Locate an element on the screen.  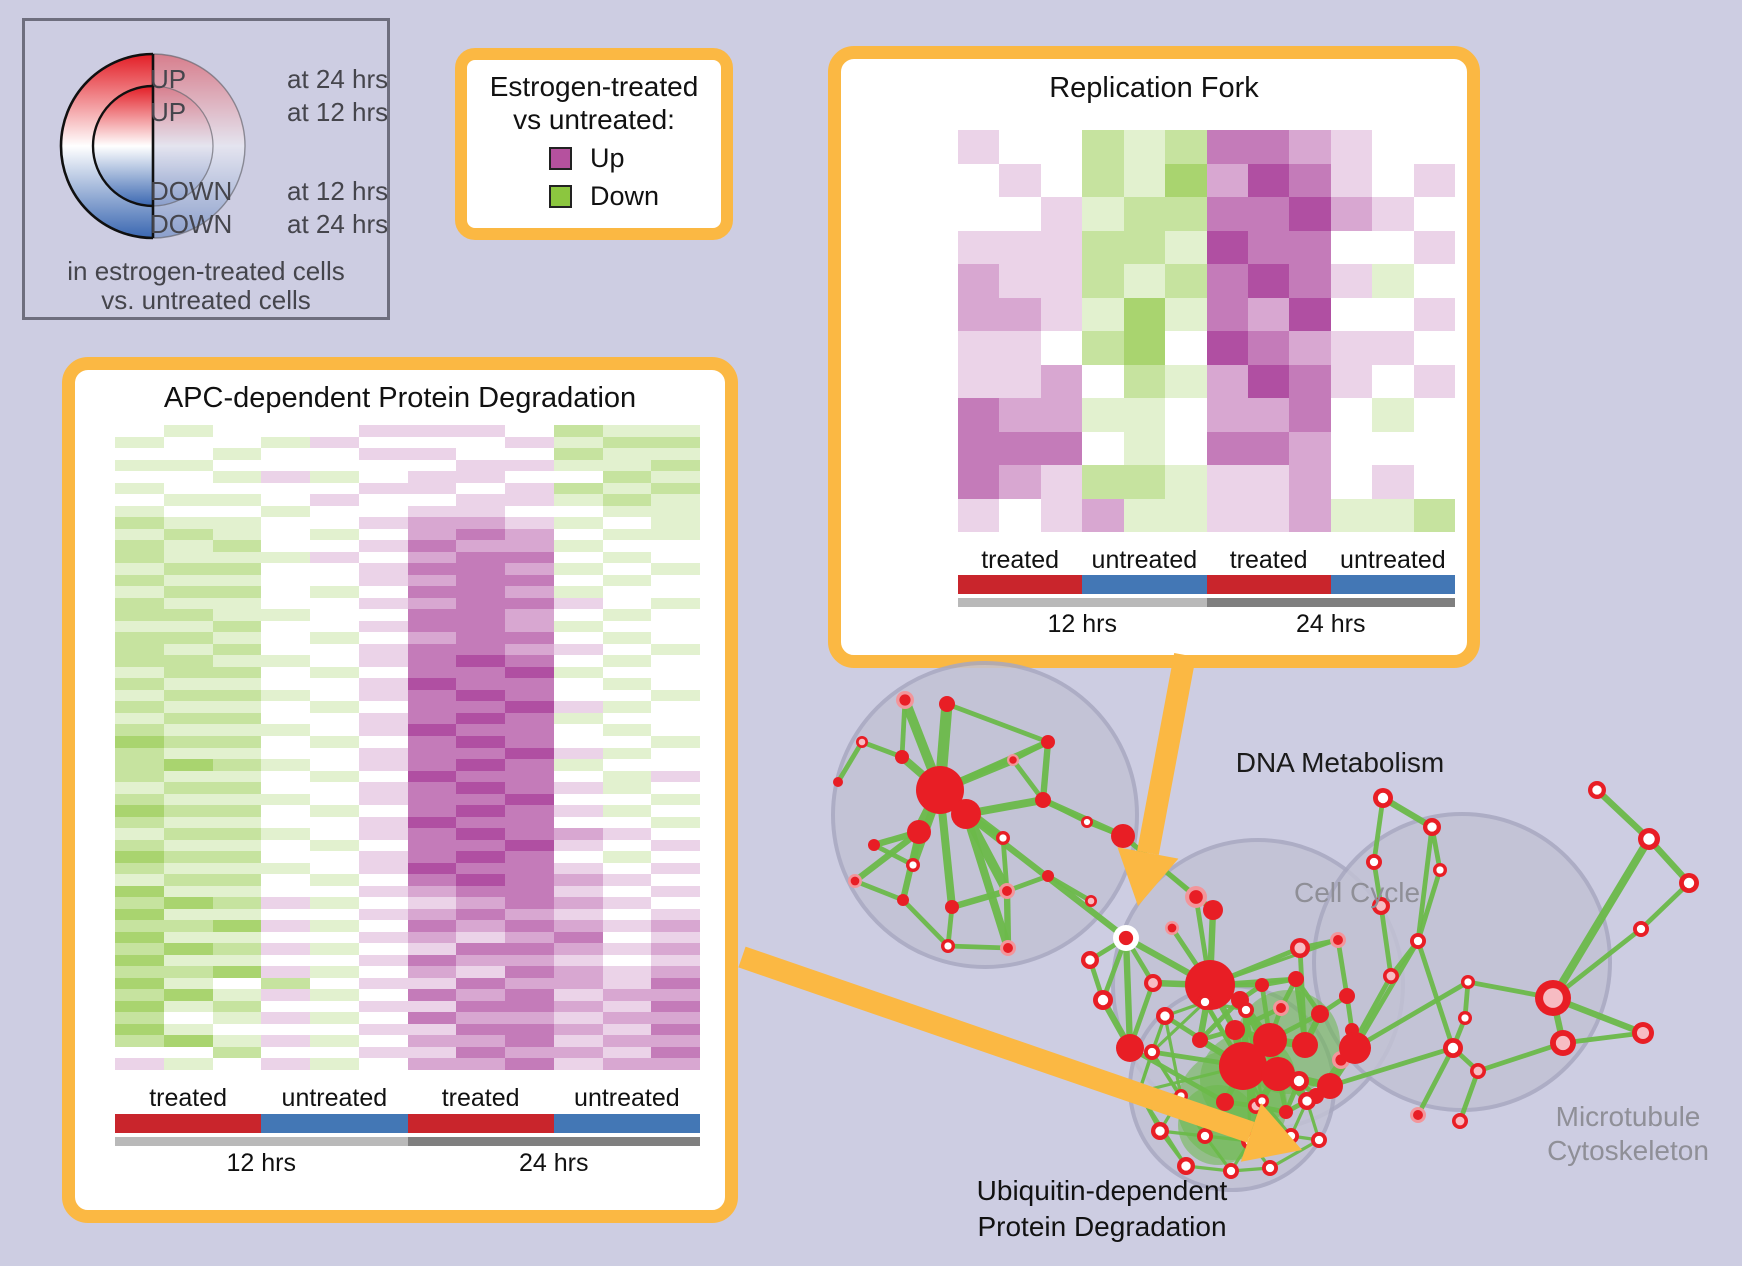
cluster-label: Ubiquitin-dependent is located at coordinates (1102, 1190).